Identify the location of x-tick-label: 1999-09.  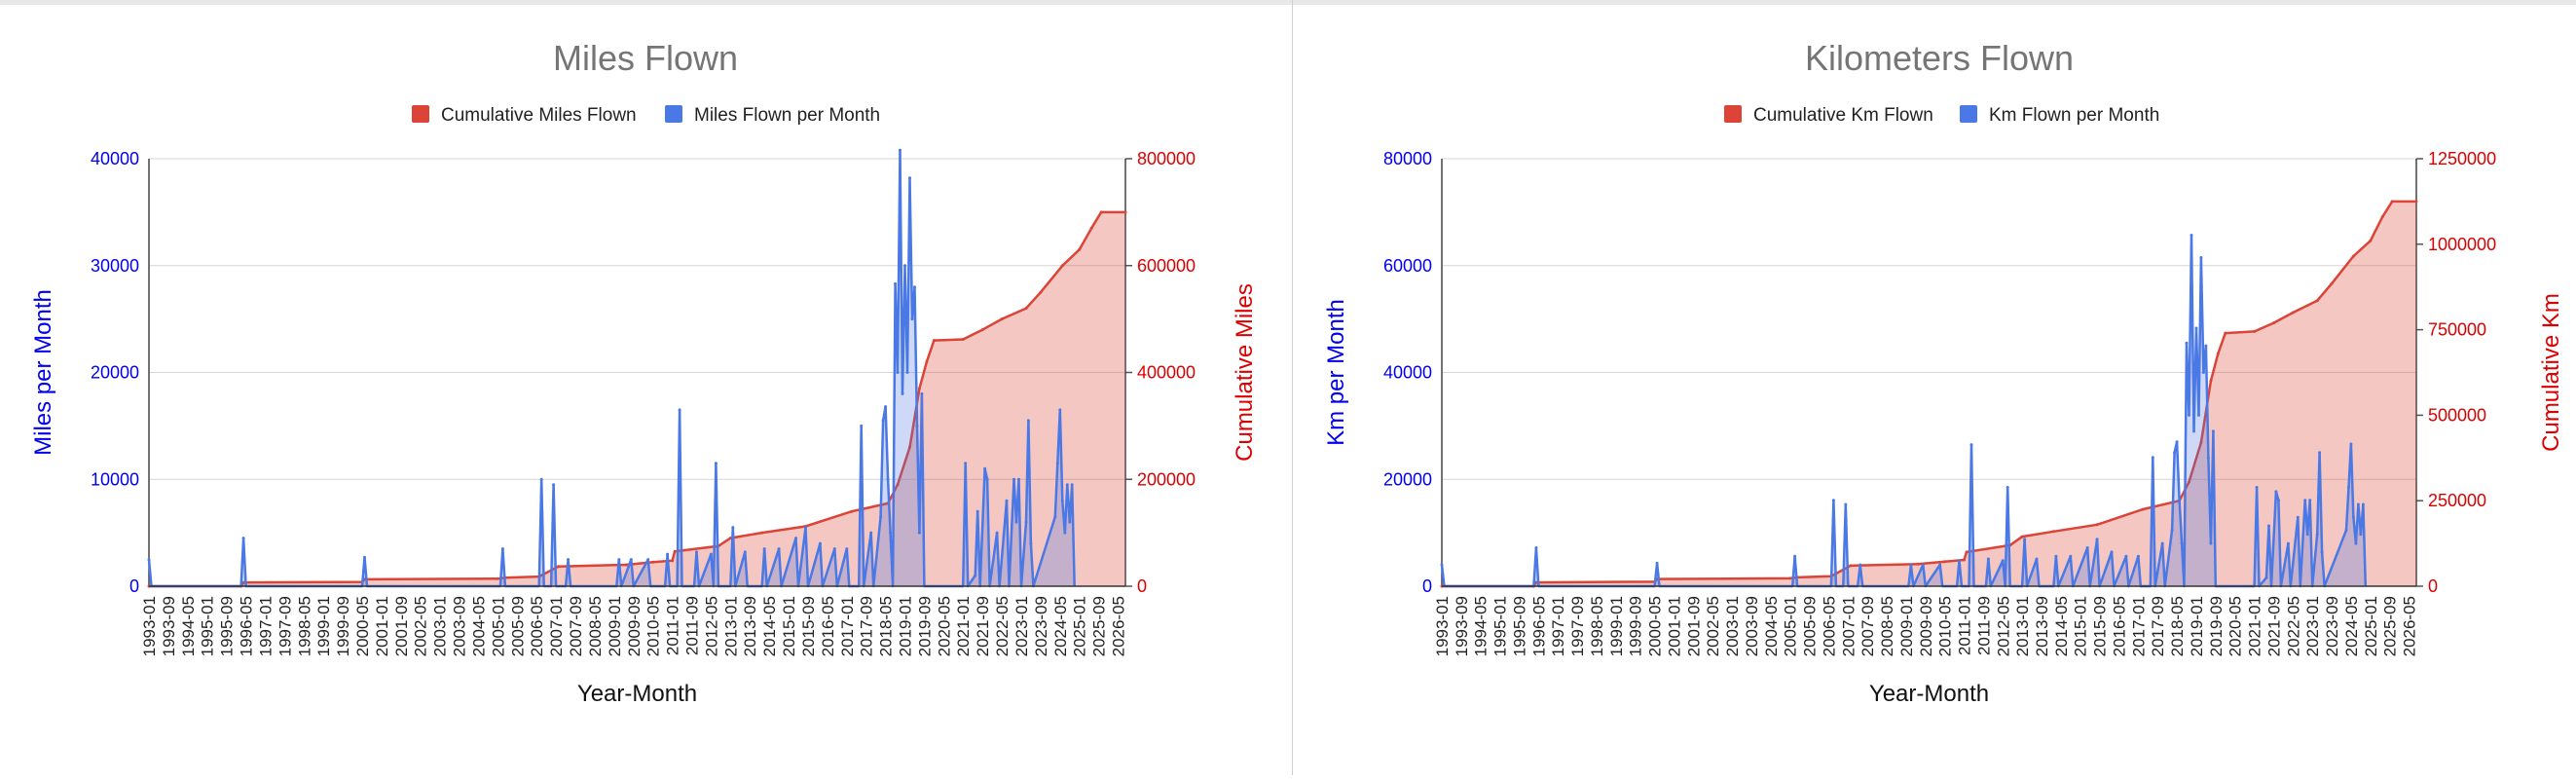
(343, 626).